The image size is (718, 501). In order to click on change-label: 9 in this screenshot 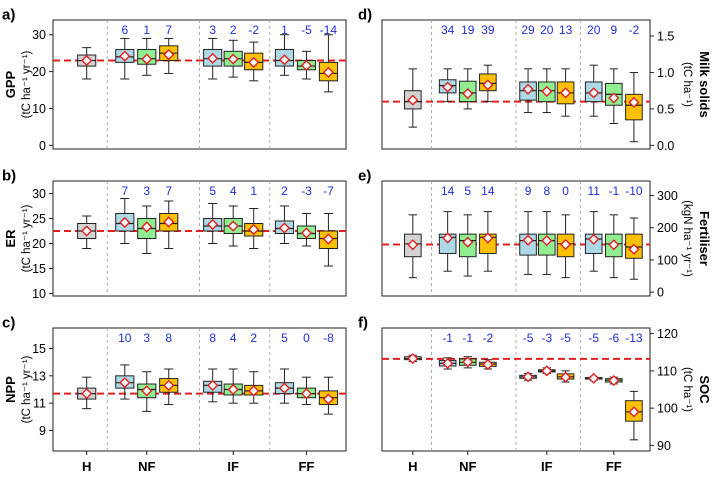, I will do `click(613, 30)`.